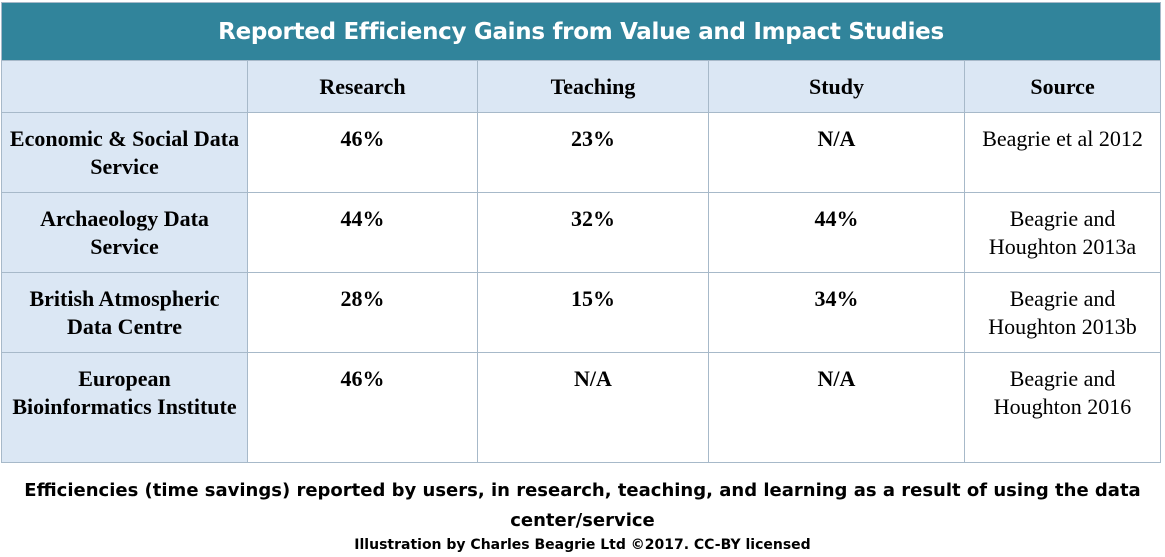 The width and height of the screenshot is (1165, 557). What do you see at coordinates (362, 232) in the screenshot?
I see `research-value: 44%` at bounding box center [362, 232].